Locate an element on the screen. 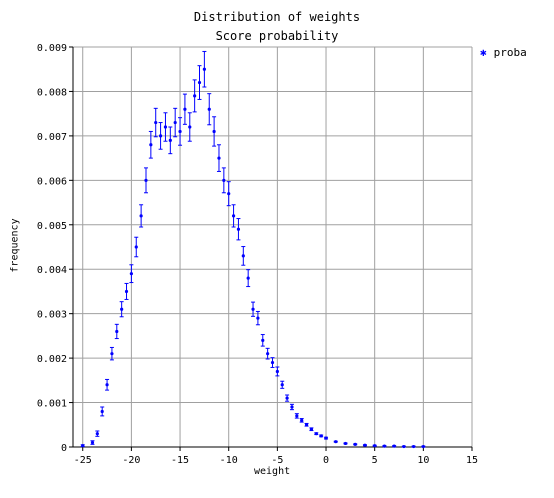 This screenshot has width=554, height=498. y-tick-label: 0.007 is located at coordinates (52, 137).